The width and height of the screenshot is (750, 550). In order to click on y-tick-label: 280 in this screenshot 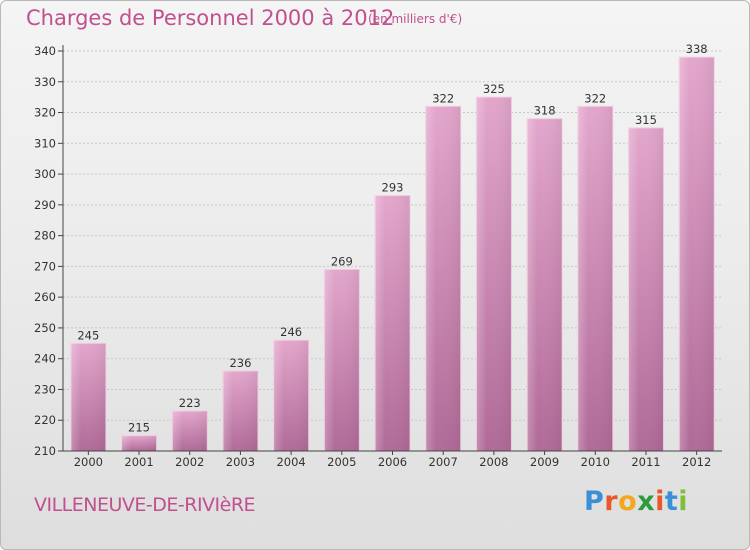, I will do `click(45, 236)`.